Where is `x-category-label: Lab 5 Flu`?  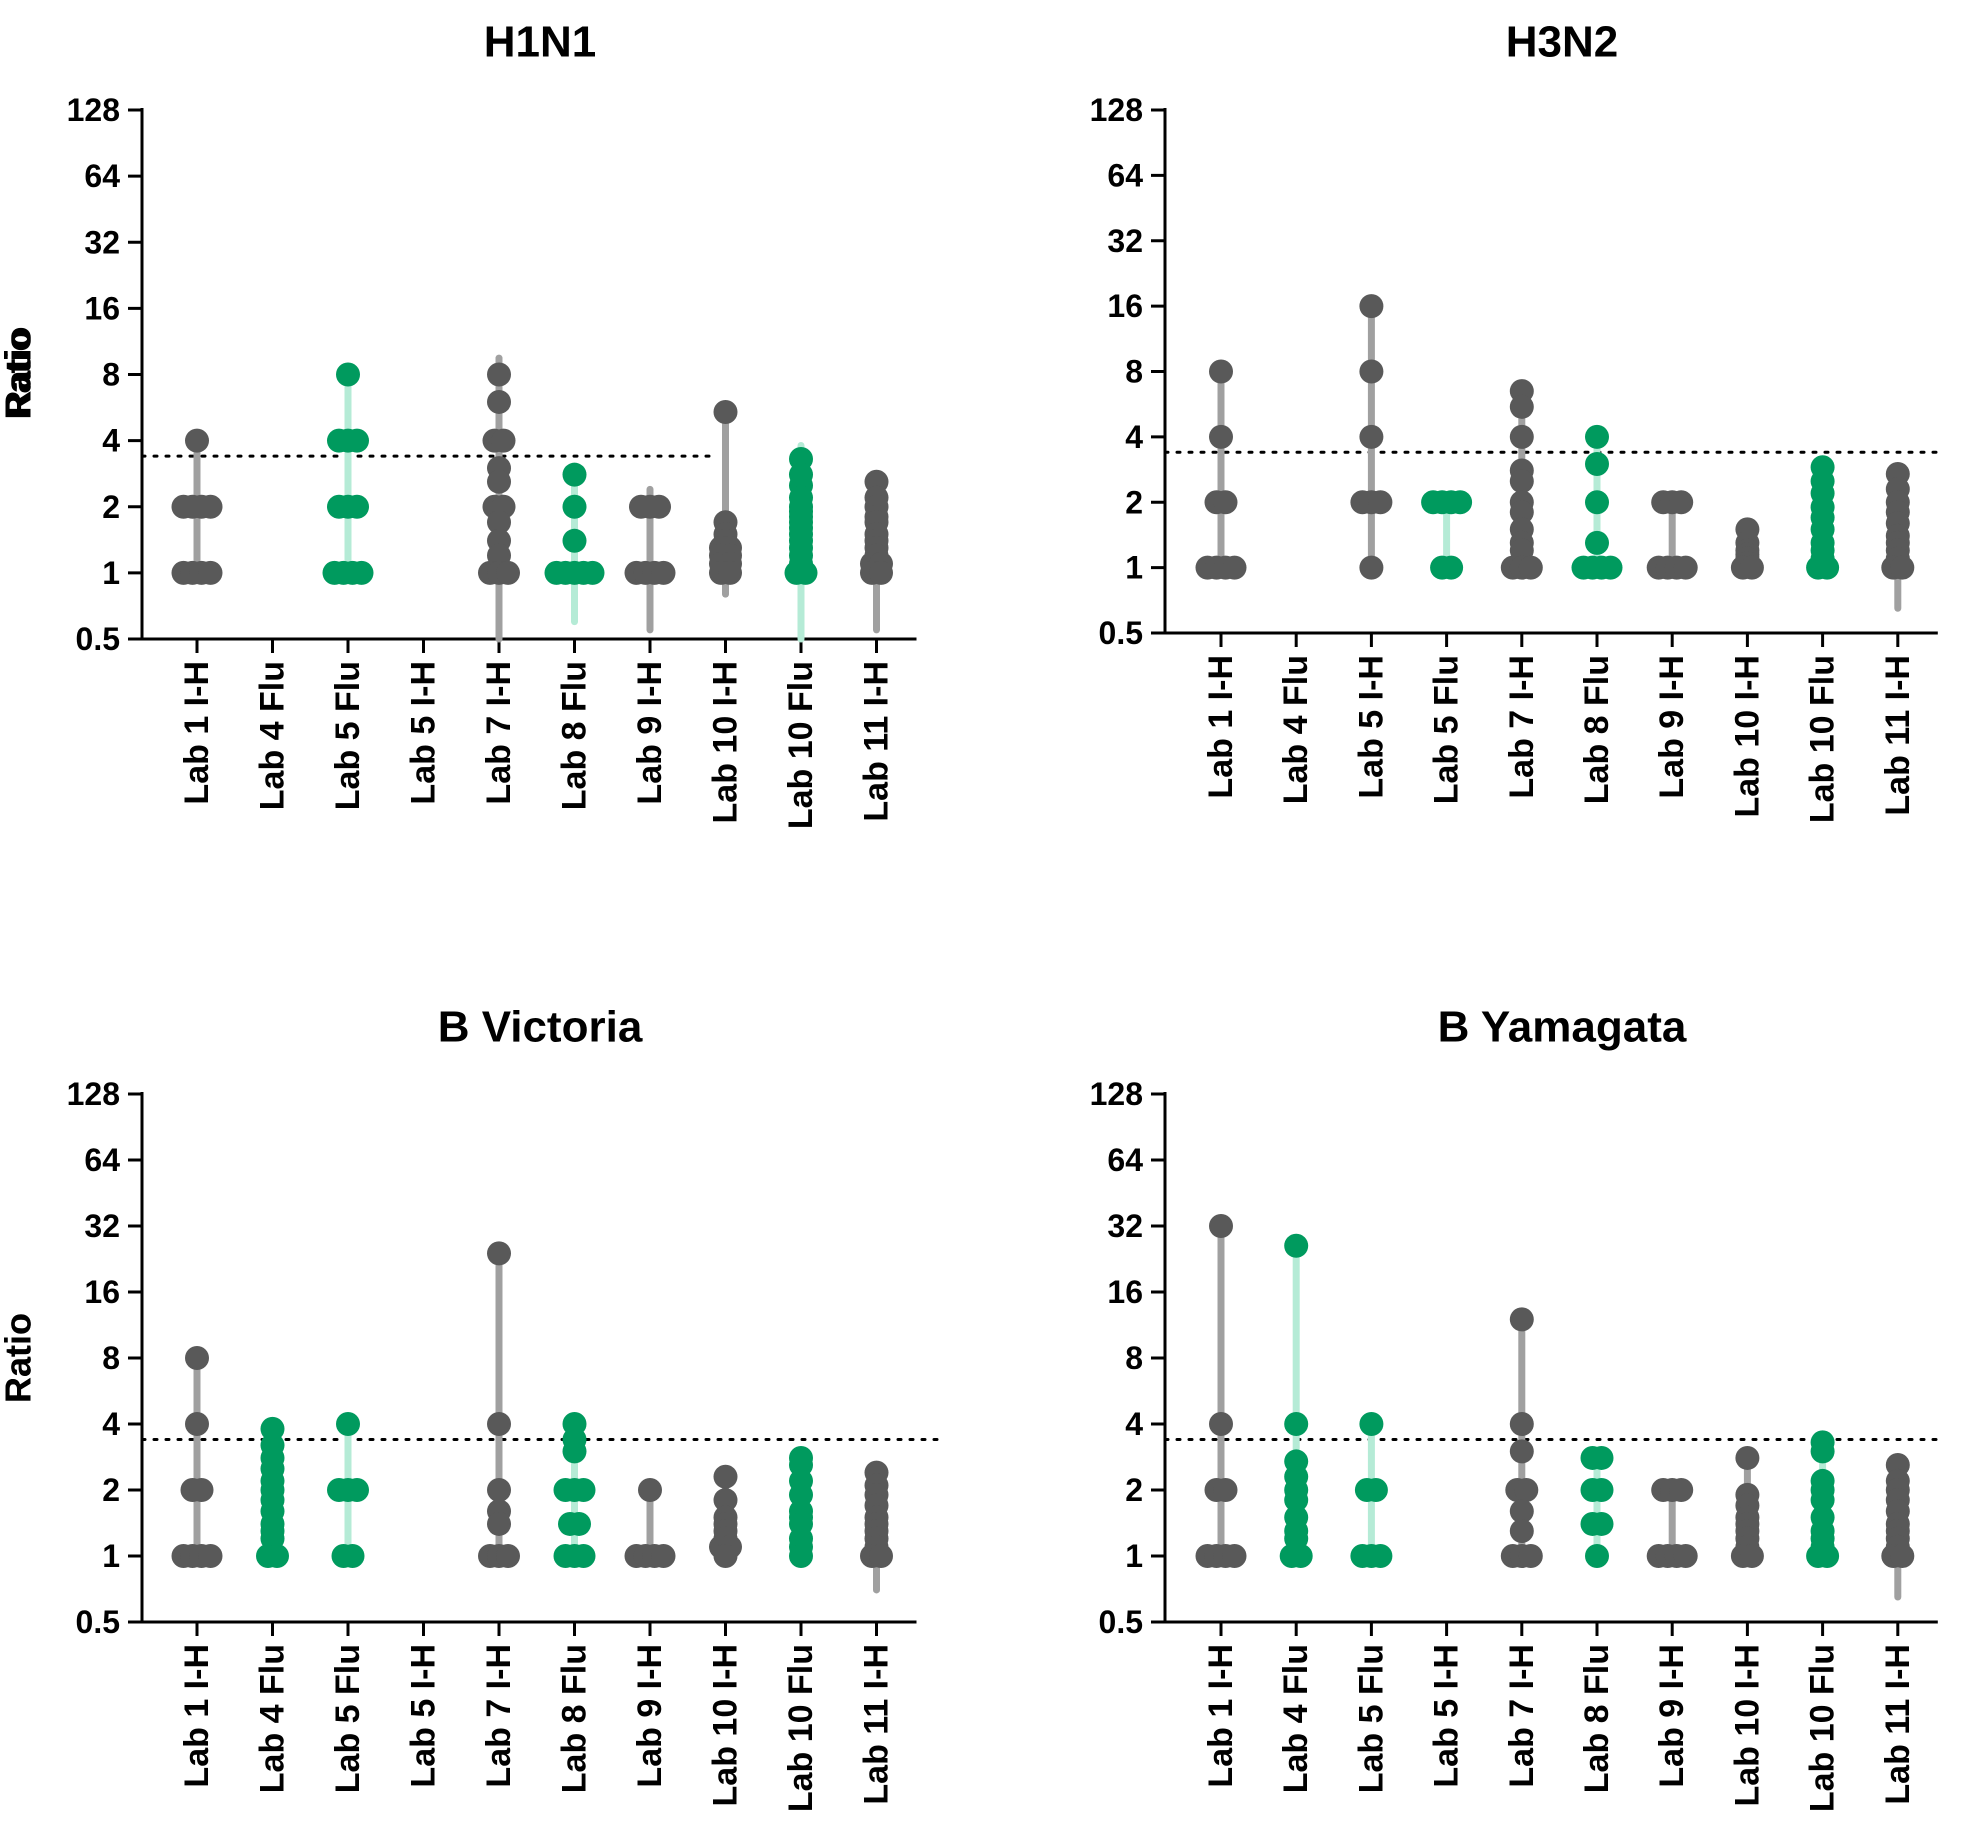 x-category-label: Lab 5 Flu is located at coordinates (348, 735).